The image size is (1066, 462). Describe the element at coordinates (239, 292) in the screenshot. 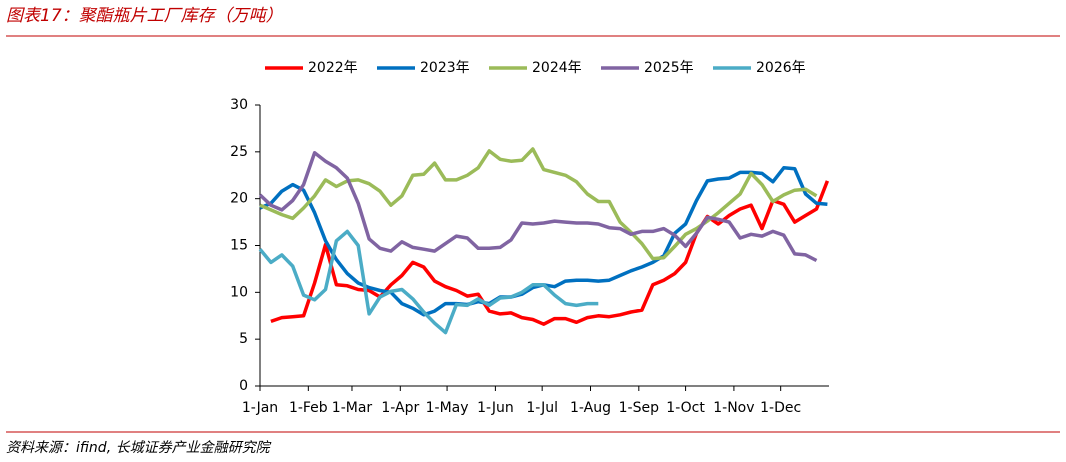

I see `y-tick-label: 10` at that location.